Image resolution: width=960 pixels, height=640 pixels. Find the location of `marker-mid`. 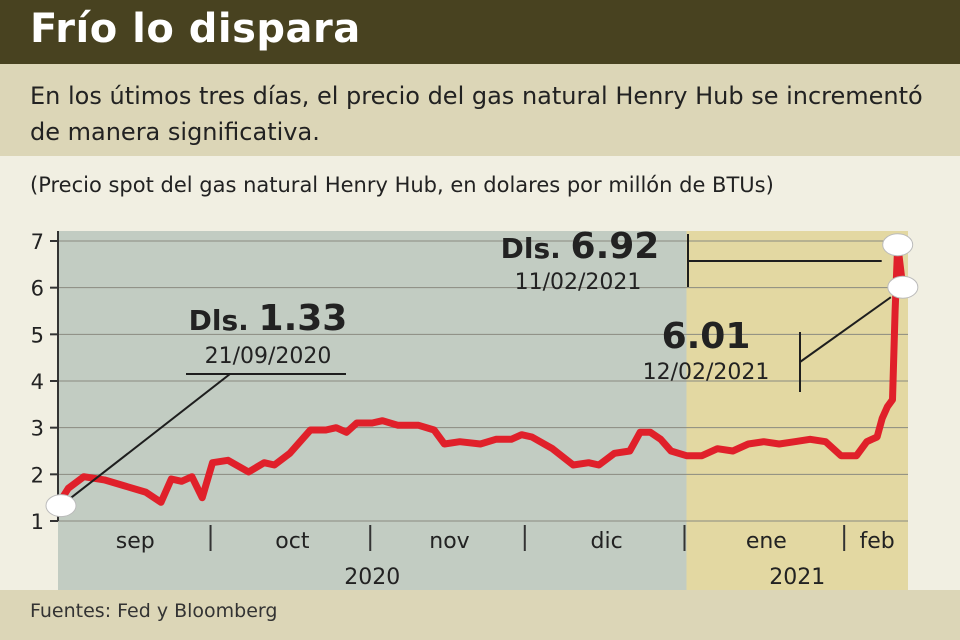

marker-mid is located at coordinates (903, 287).